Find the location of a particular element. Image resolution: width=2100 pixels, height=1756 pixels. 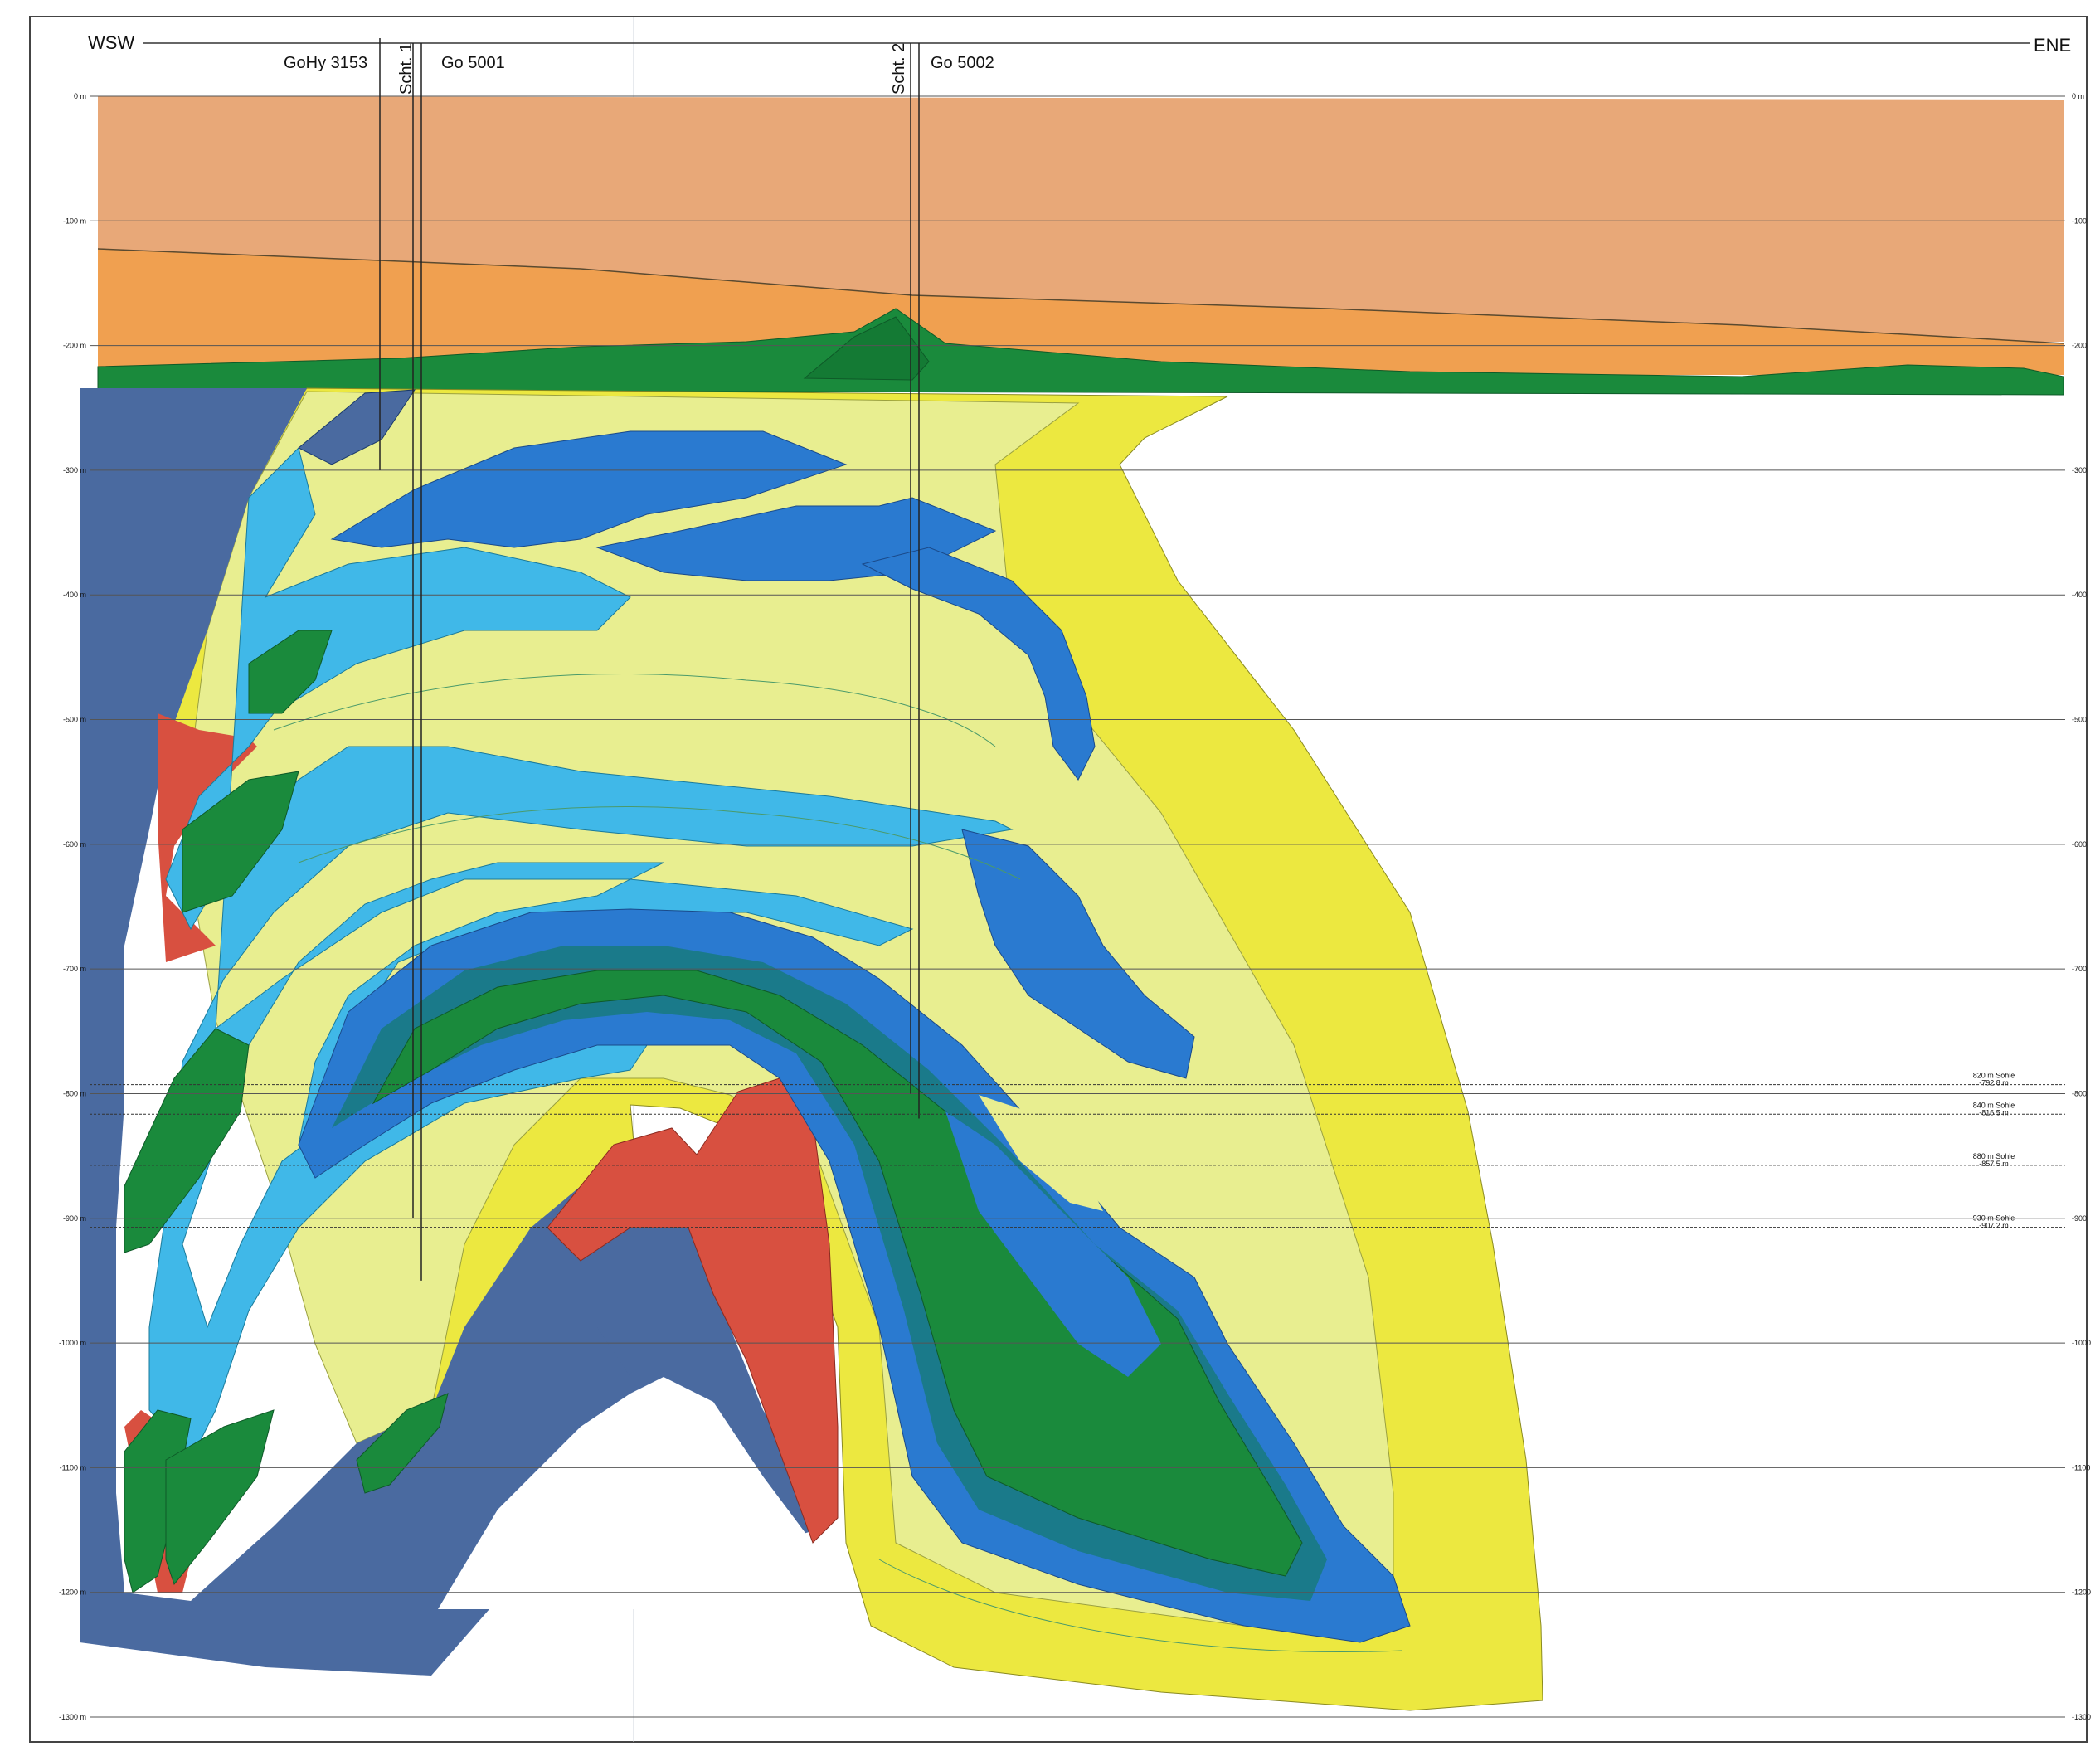

direction-left-label: WSW is located at coordinates (111, 42).